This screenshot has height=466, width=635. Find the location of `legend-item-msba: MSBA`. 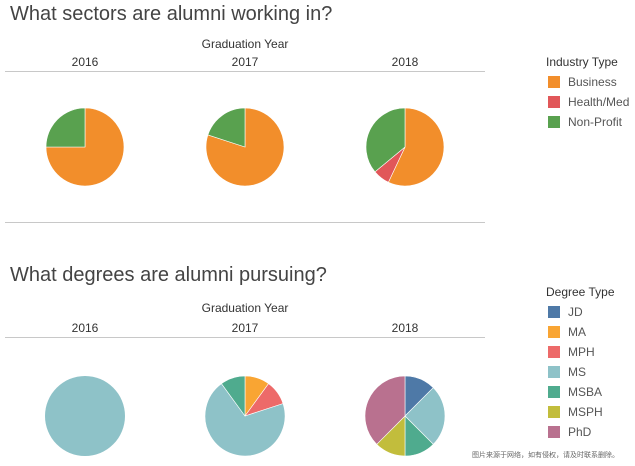

legend-item-msba: MSBA is located at coordinates (575, 392).